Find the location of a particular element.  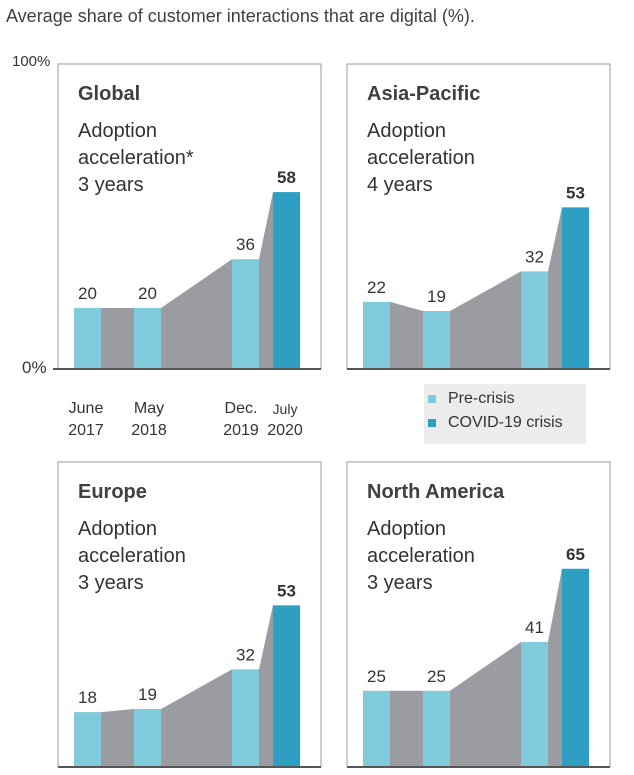

panel-subtitle-line-europe: acceleration is located at coordinates (132, 556).